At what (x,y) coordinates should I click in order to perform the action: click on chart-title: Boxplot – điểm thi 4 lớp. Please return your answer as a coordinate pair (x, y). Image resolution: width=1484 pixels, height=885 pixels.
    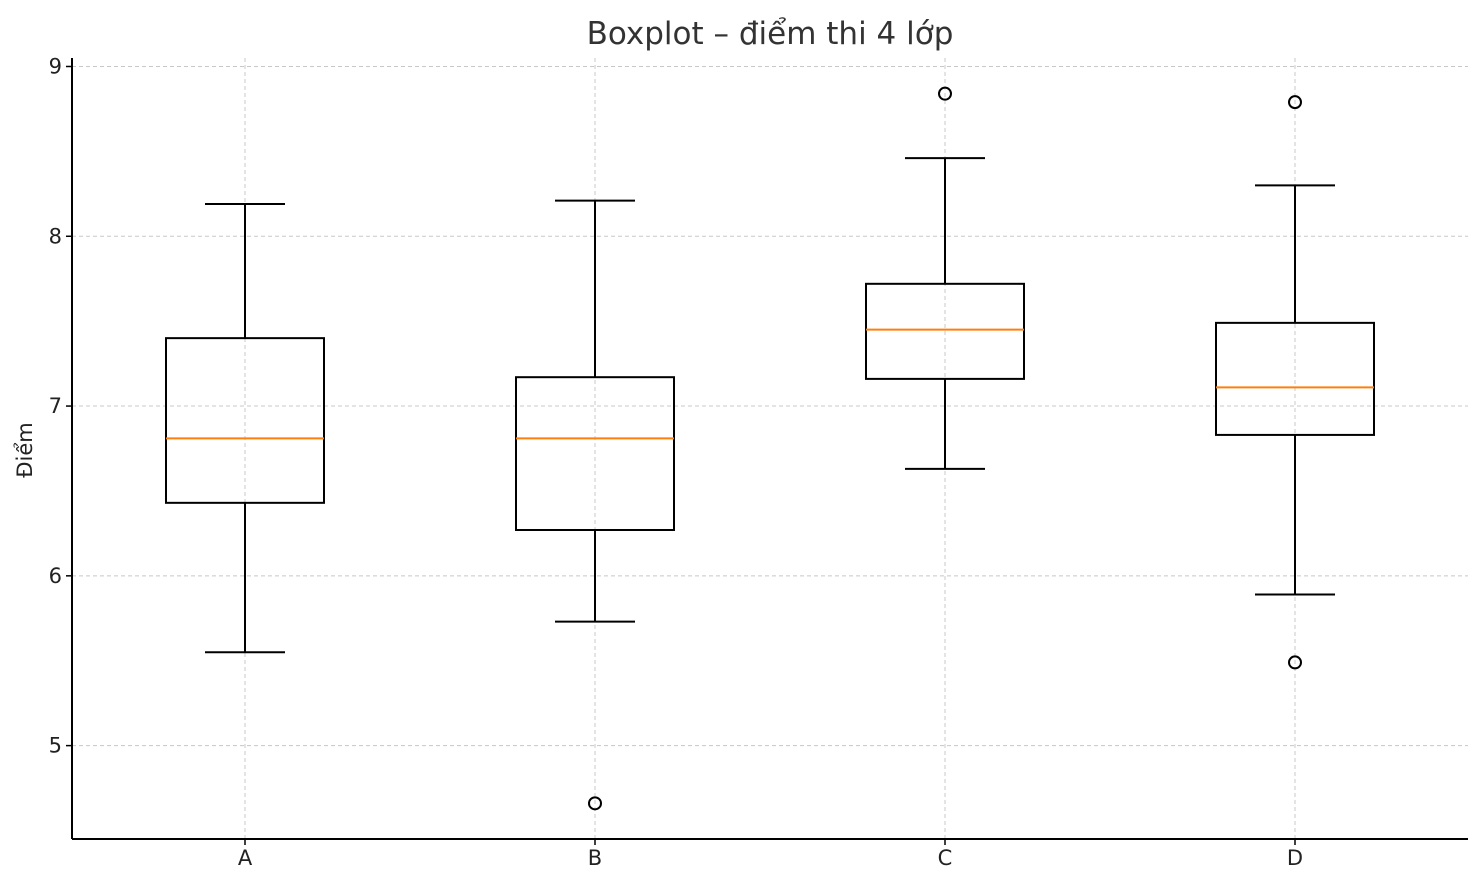
    Looking at the image, I should click on (770, 34).